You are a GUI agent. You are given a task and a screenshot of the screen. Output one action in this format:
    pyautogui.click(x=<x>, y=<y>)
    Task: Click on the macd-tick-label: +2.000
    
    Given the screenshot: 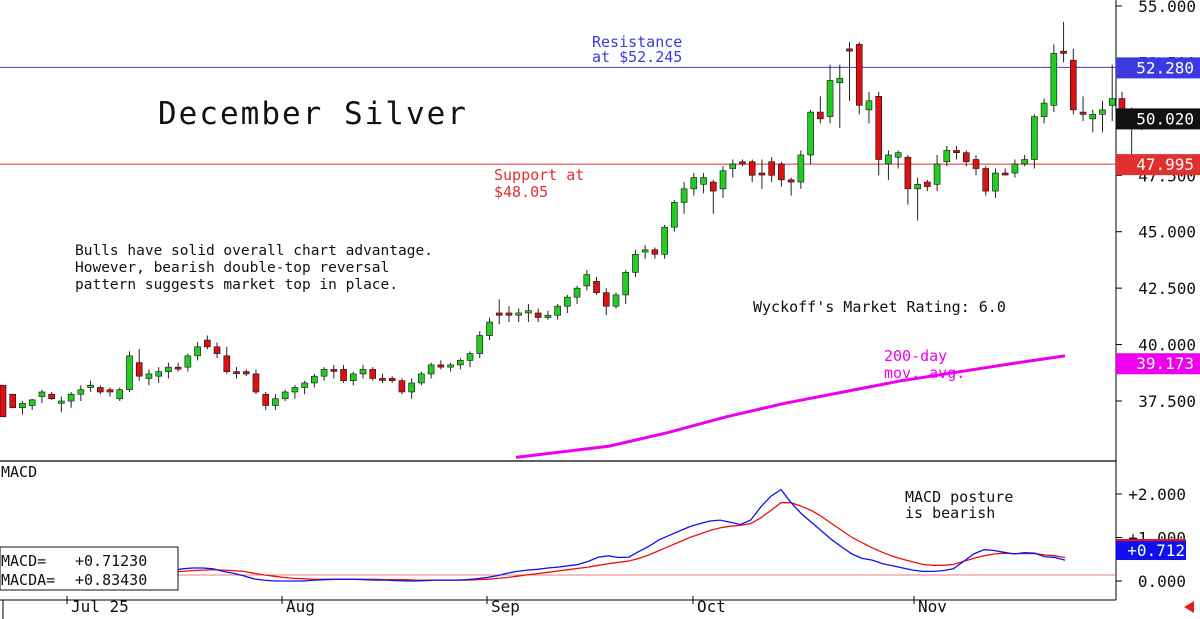 What is the action you would take?
    pyautogui.click(x=1157, y=494)
    